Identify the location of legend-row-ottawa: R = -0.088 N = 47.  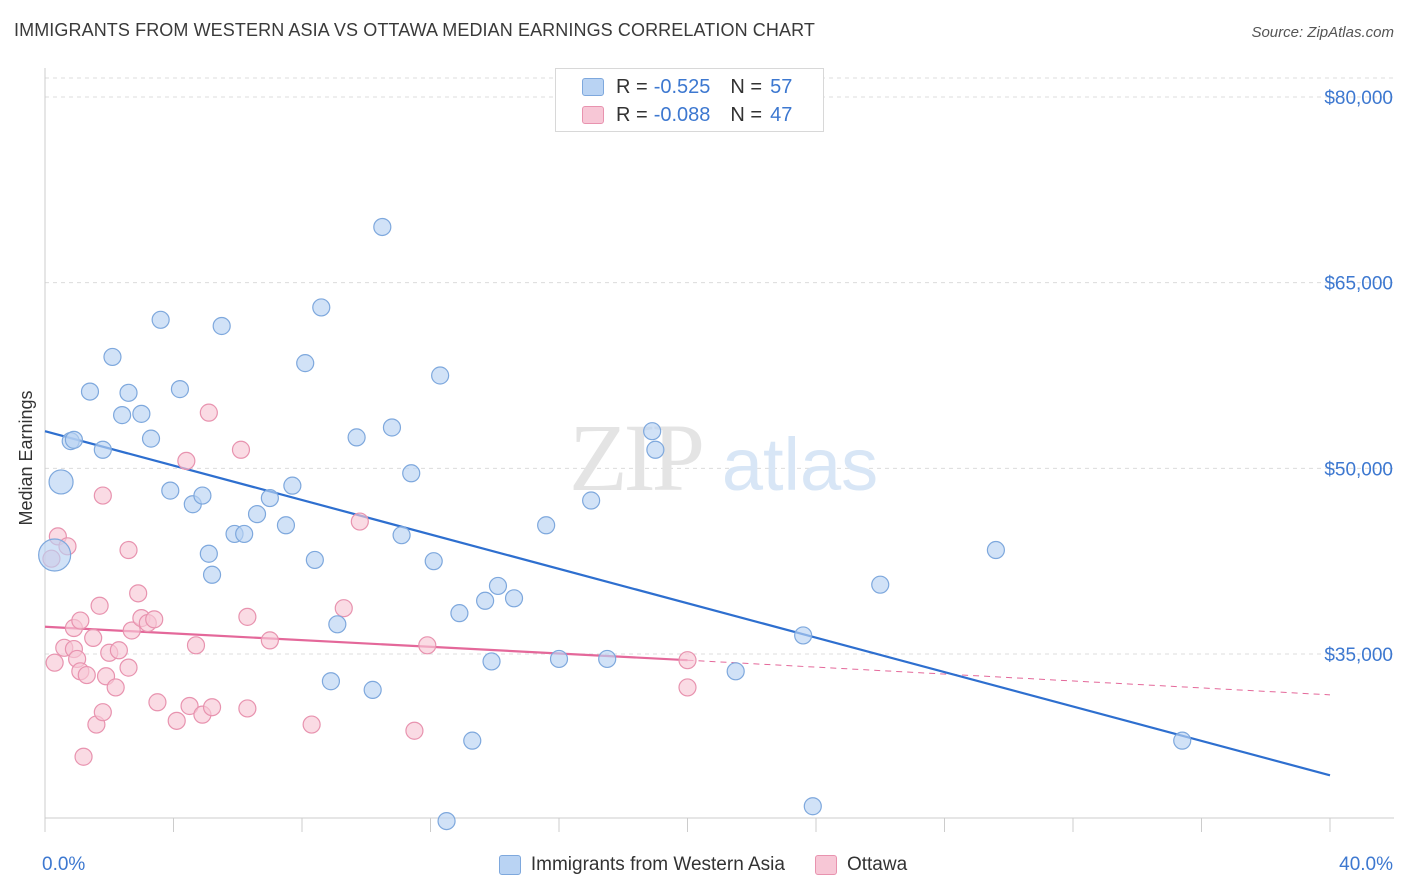
(687, 115).